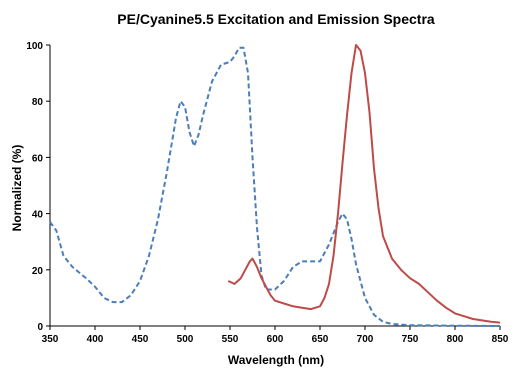 The height and width of the screenshot is (377, 517). I want to click on x-tick-label: 400, so click(95, 339).